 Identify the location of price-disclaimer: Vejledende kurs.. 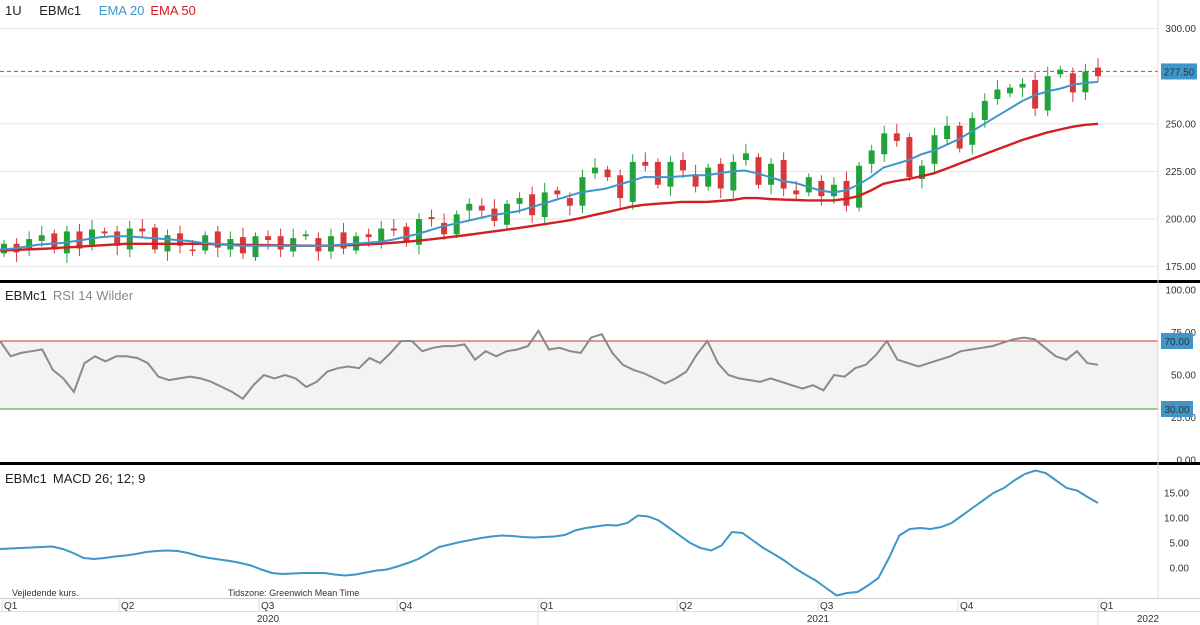
(45, 593).